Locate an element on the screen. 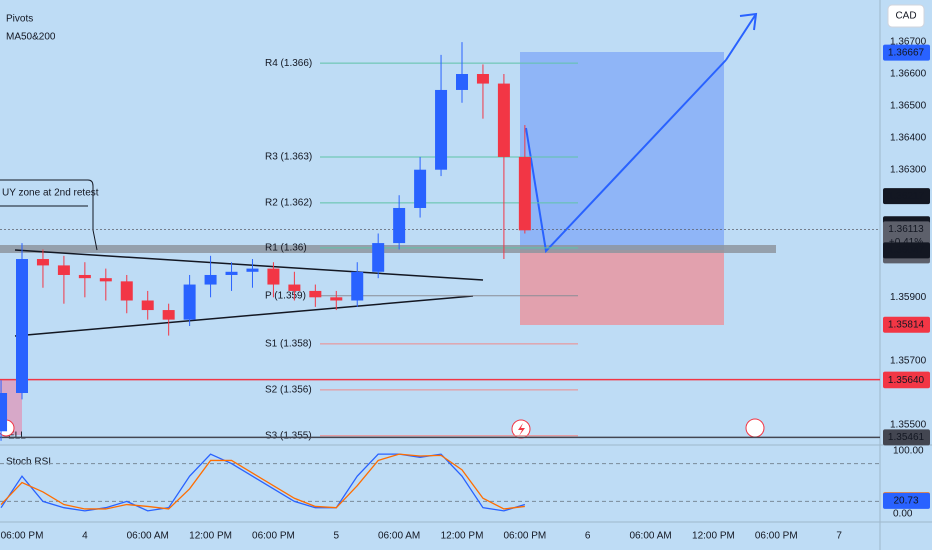  indicator-label: MA50&200 is located at coordinates (31, 37).